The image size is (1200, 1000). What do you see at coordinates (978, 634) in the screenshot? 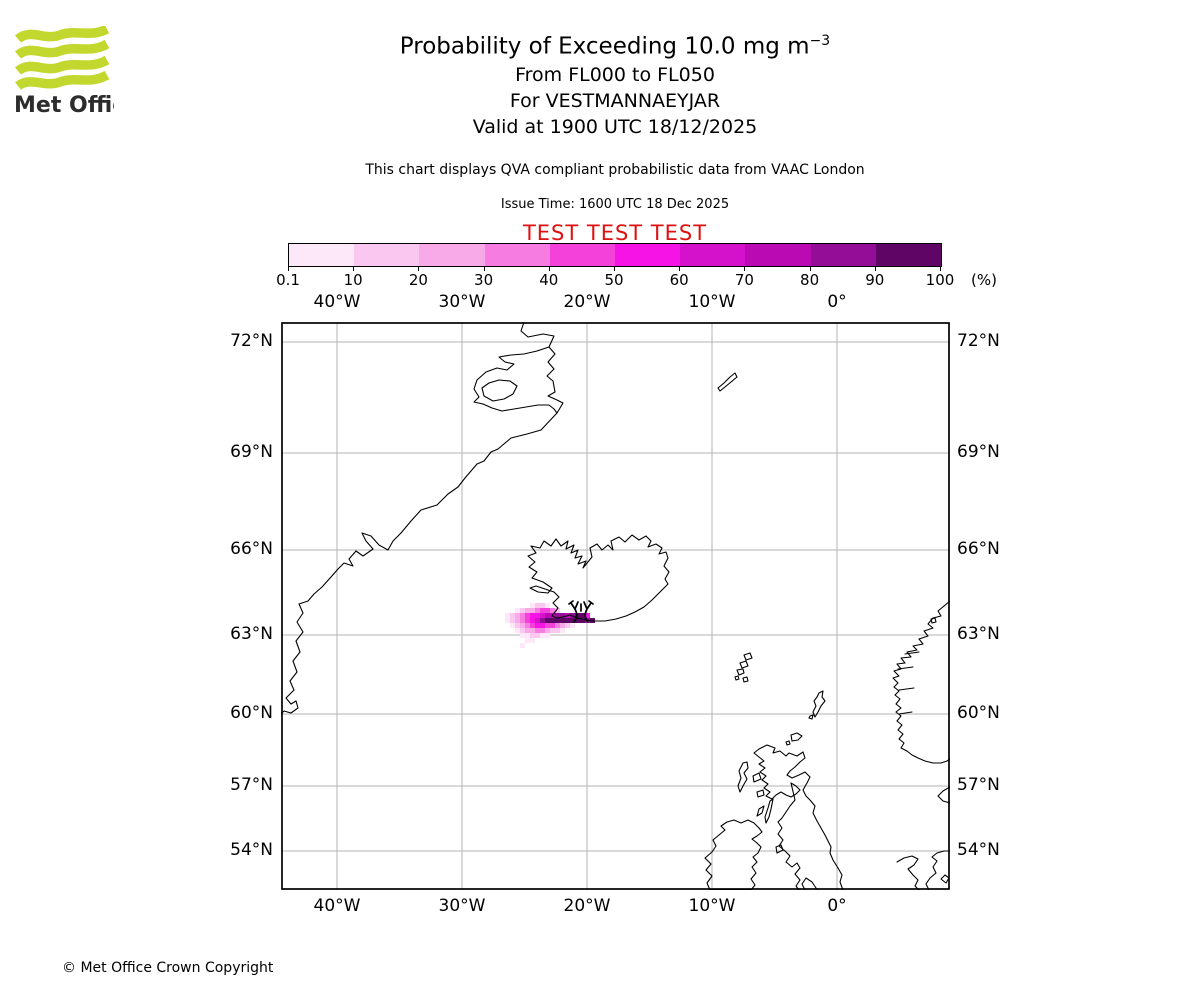
I see `latitude-label-right: 63°N` at bounding box center [978, 634].